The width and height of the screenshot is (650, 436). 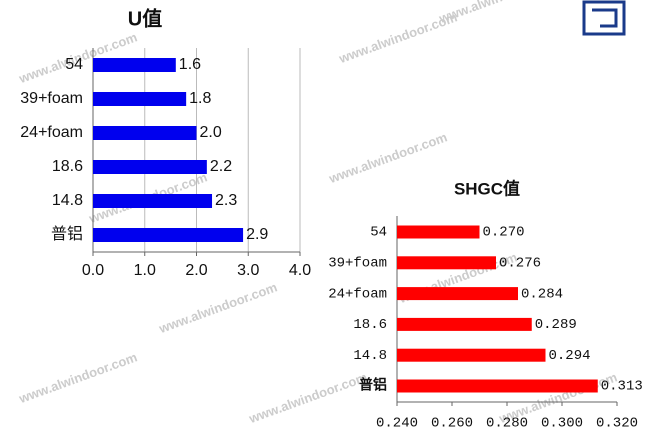 I want to click on value-label: 0.289, so click(x=556, y=325).